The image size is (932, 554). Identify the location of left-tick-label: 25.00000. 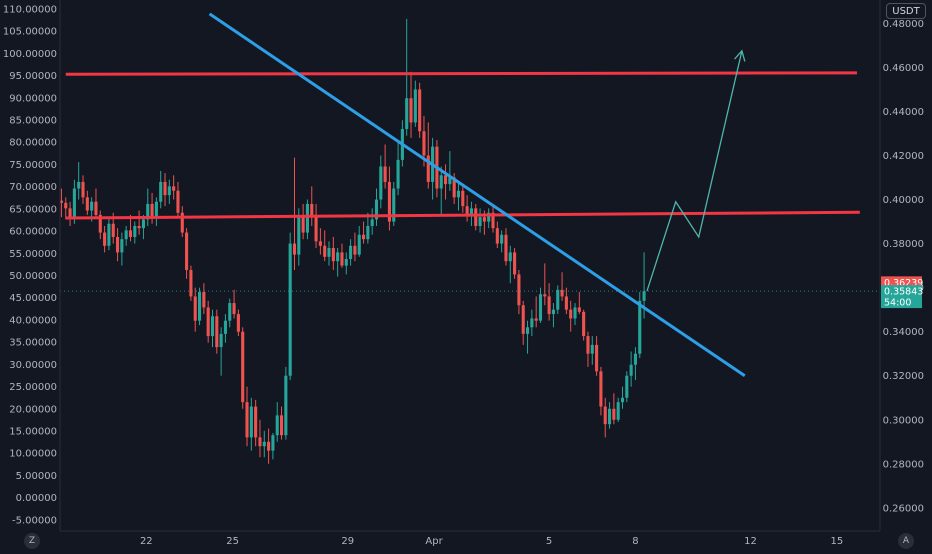
(33, 387).